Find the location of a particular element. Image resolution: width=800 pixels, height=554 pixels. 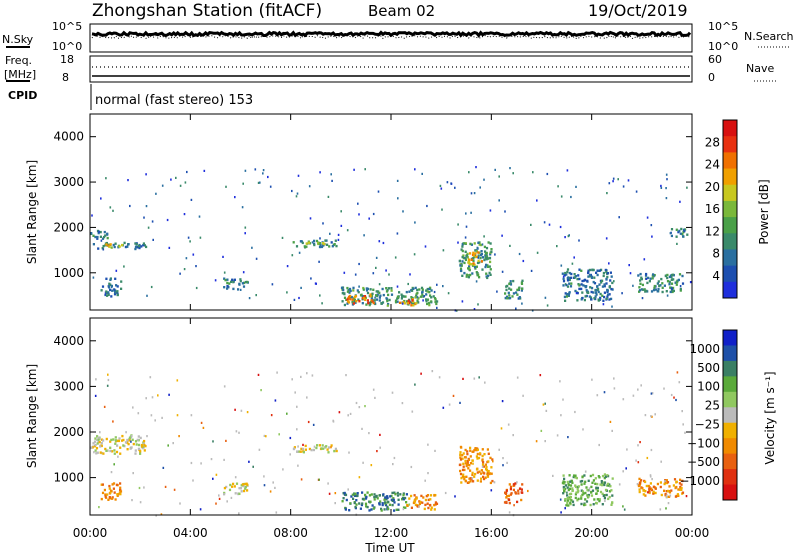

time-tick-label: 04:00 is located at coordinates (190, 533).